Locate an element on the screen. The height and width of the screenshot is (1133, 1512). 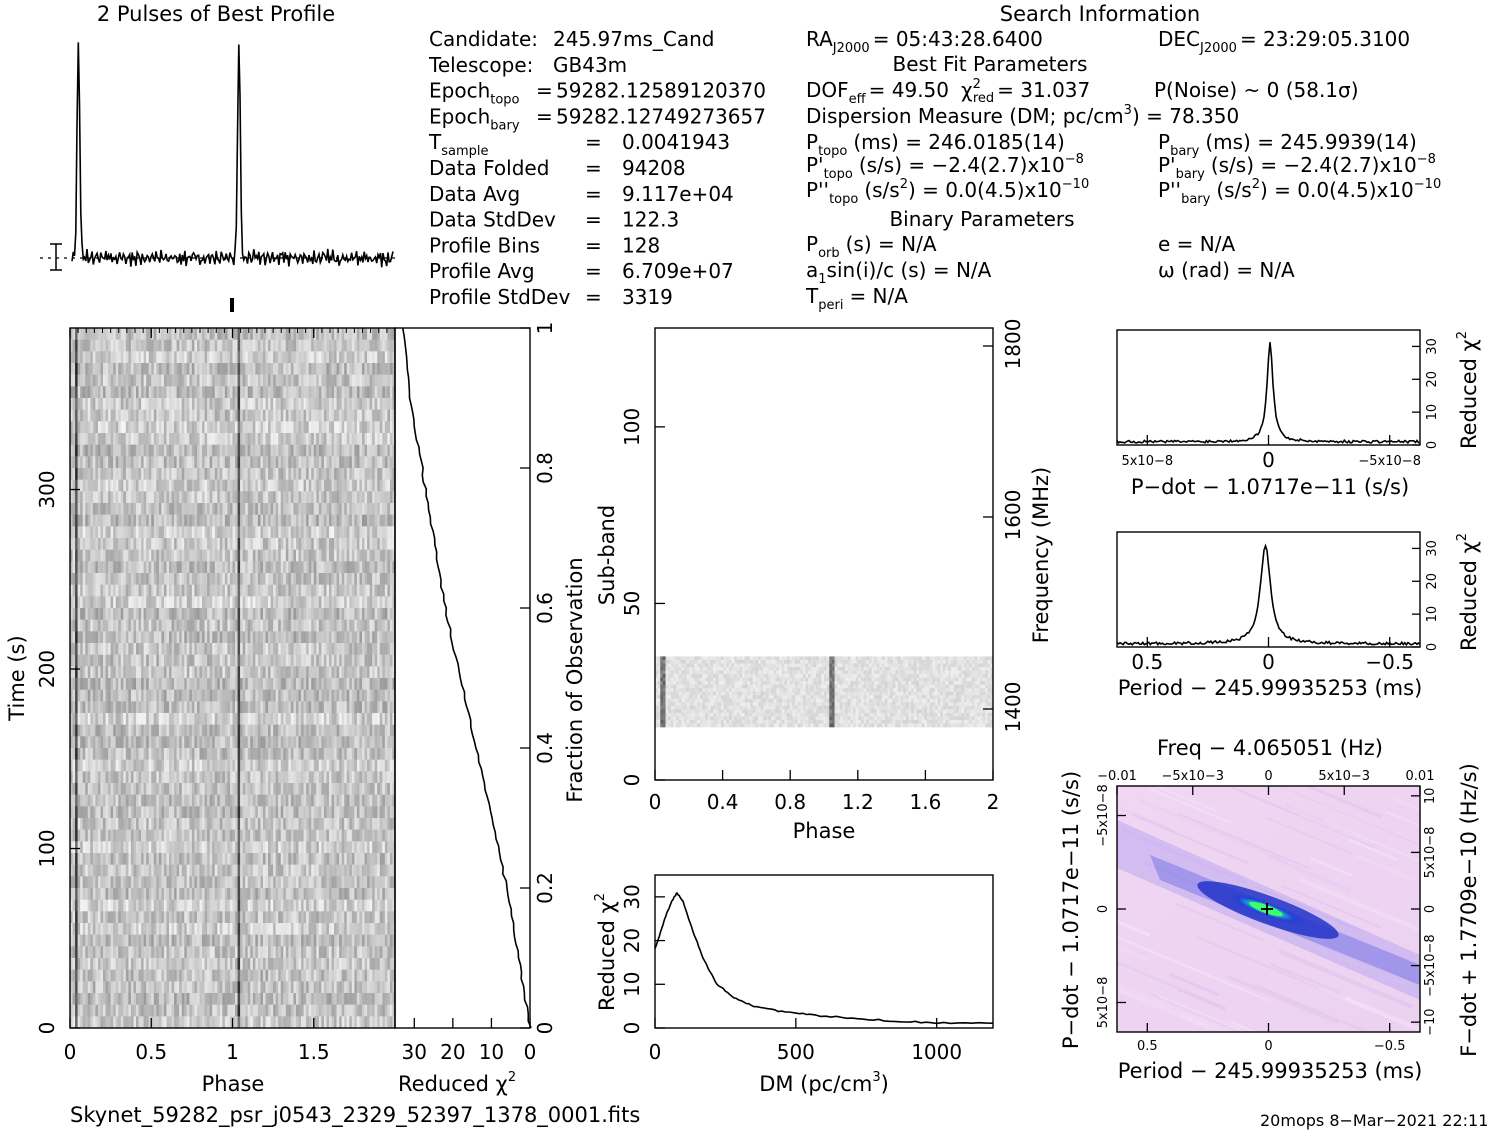
tperi-label: Tperi = N/A is located at coordinates (856, 298).